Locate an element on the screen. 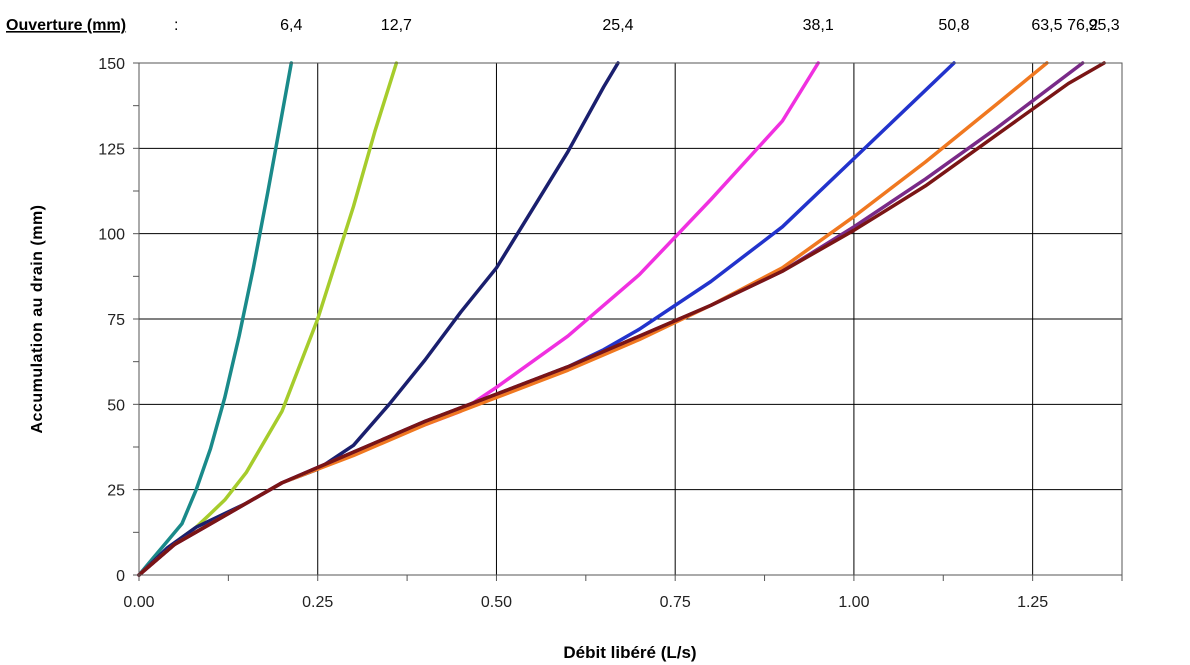 This screenshot has width=1190, height=665. legend-label-95-3: 95,3 is located at coordinates (1104, 25).